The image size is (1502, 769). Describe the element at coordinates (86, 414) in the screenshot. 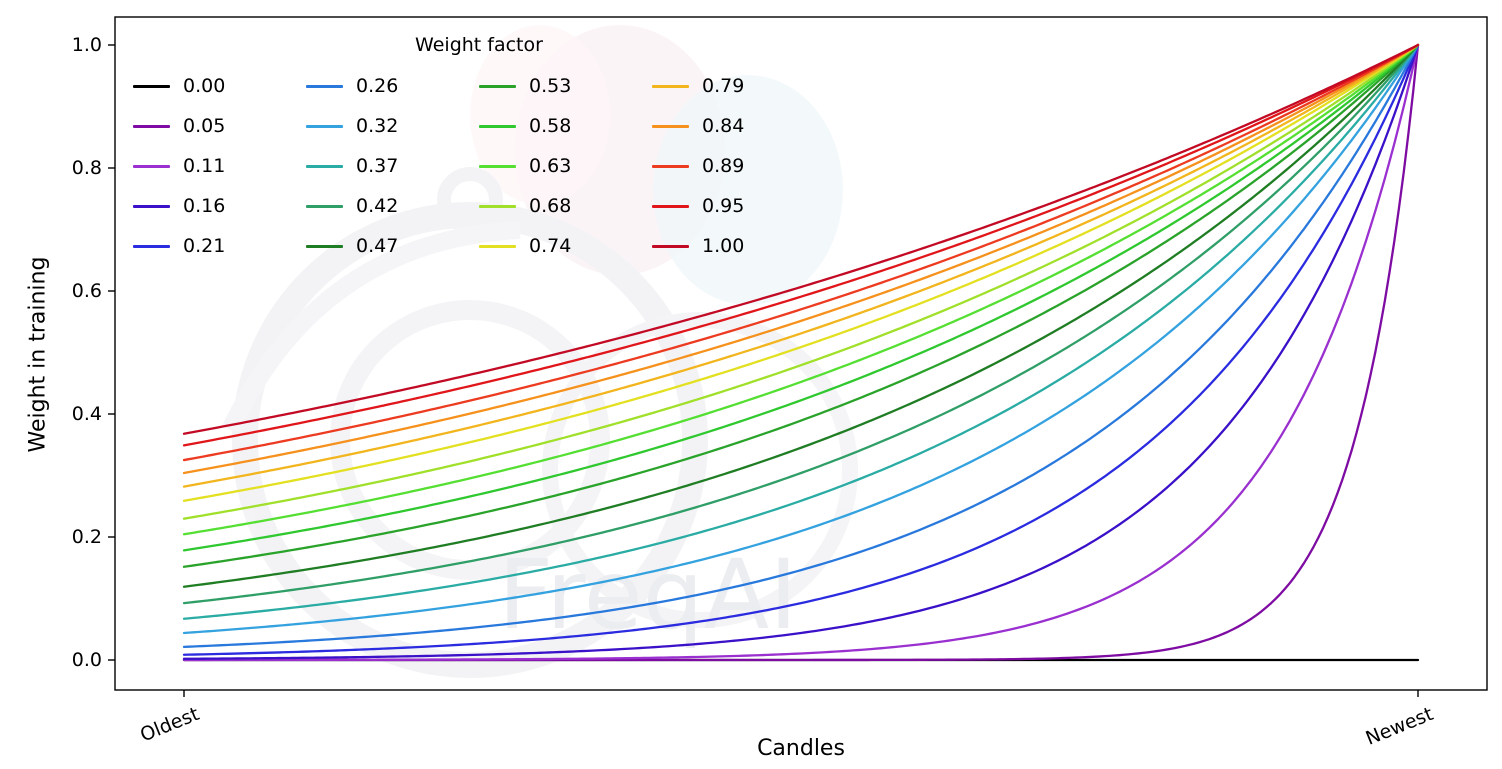

I see `y-tick-label: 0.4` at that location.